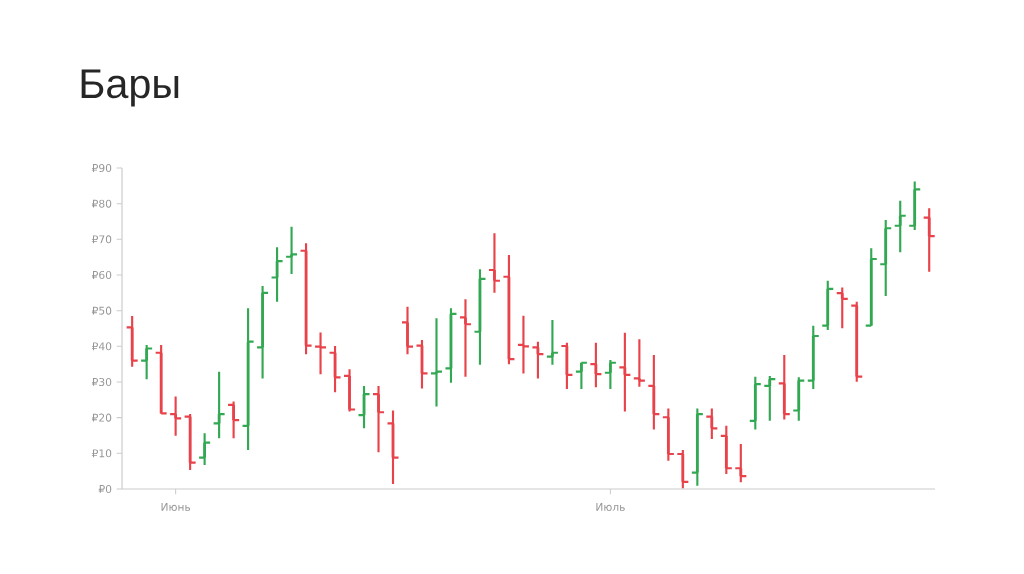  I want to click on y-tick-label: ₽80, so click(101, 203).